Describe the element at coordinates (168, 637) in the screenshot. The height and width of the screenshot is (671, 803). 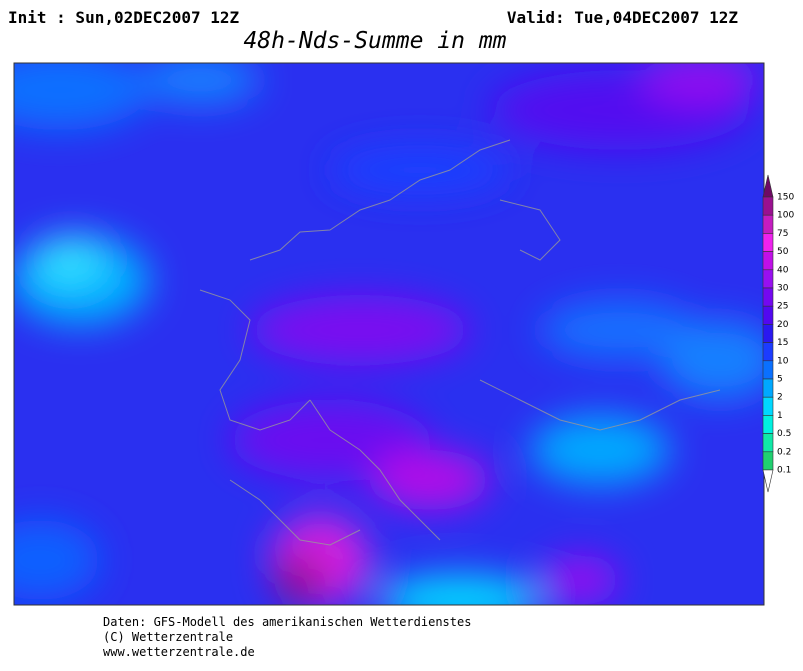
I see `footer-copyright: (C) Wetterzentrale` at that location.